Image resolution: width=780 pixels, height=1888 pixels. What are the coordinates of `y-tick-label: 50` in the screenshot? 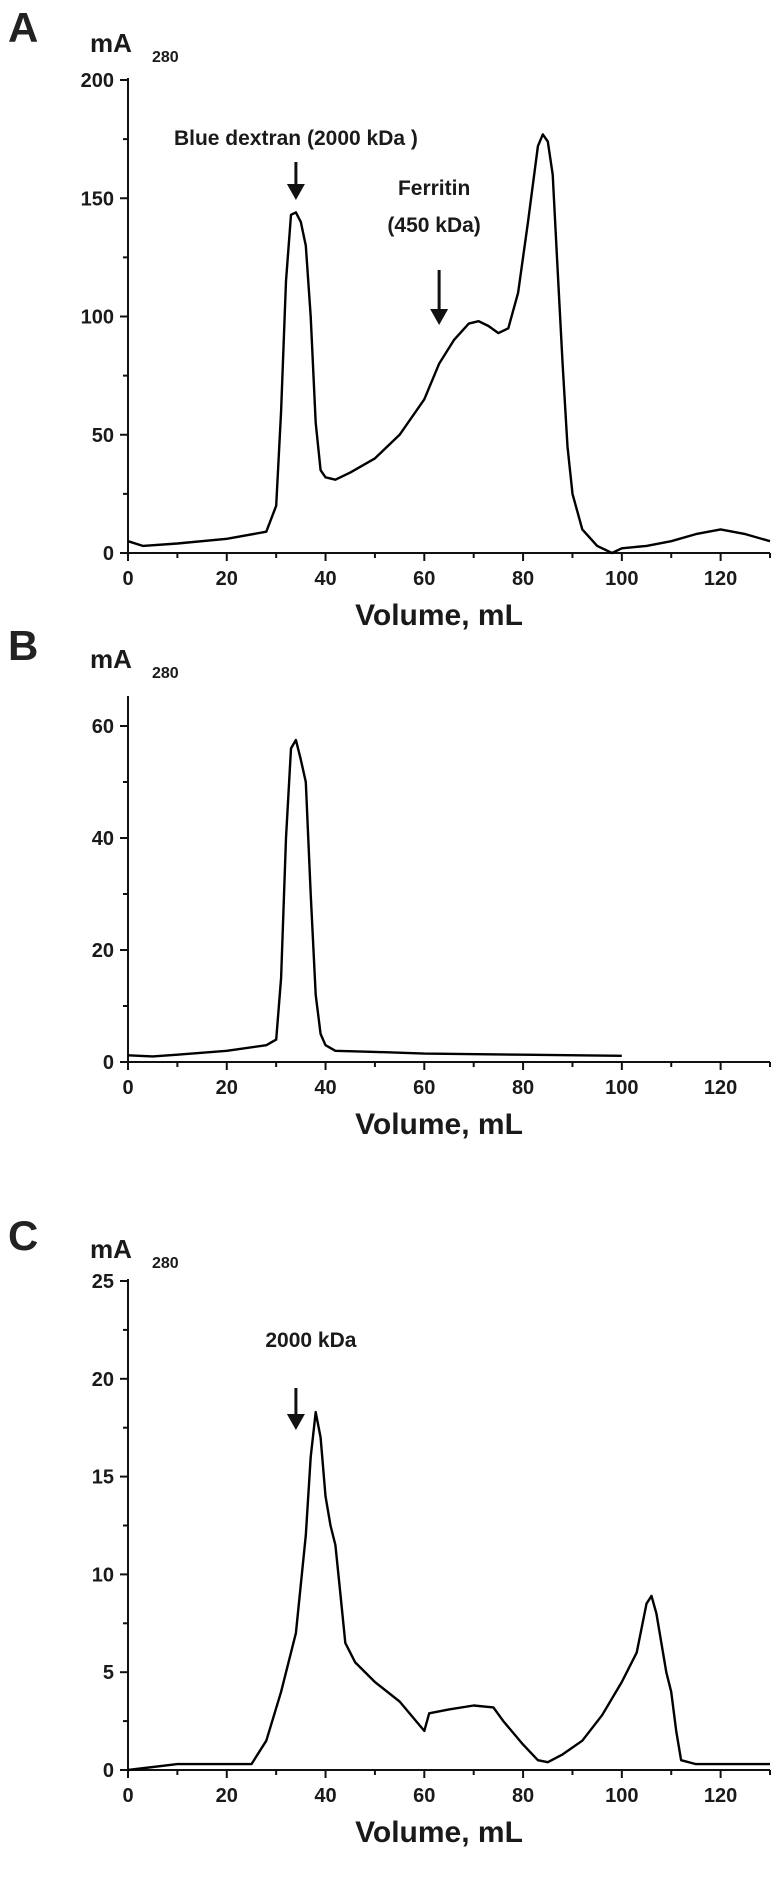 It's located at (103, 436).